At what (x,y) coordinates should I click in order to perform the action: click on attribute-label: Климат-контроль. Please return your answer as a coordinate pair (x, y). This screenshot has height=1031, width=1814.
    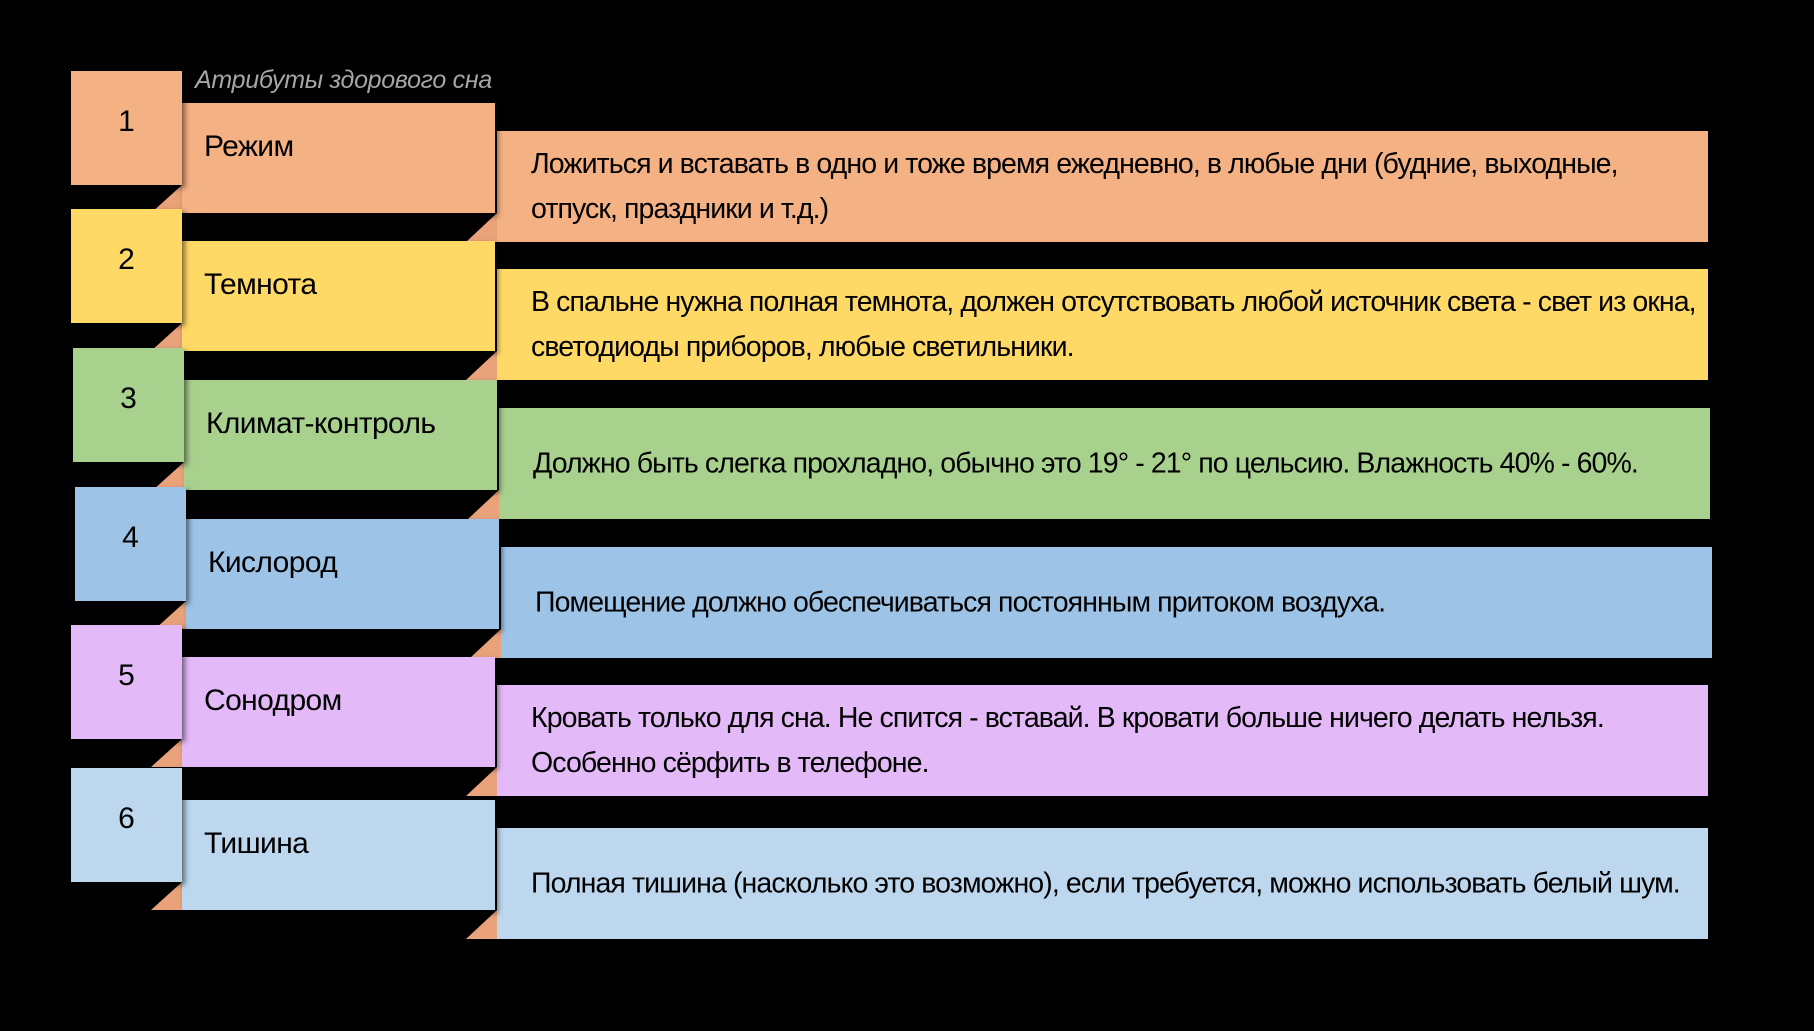
    Looking at the image, I should click on (321, 423).